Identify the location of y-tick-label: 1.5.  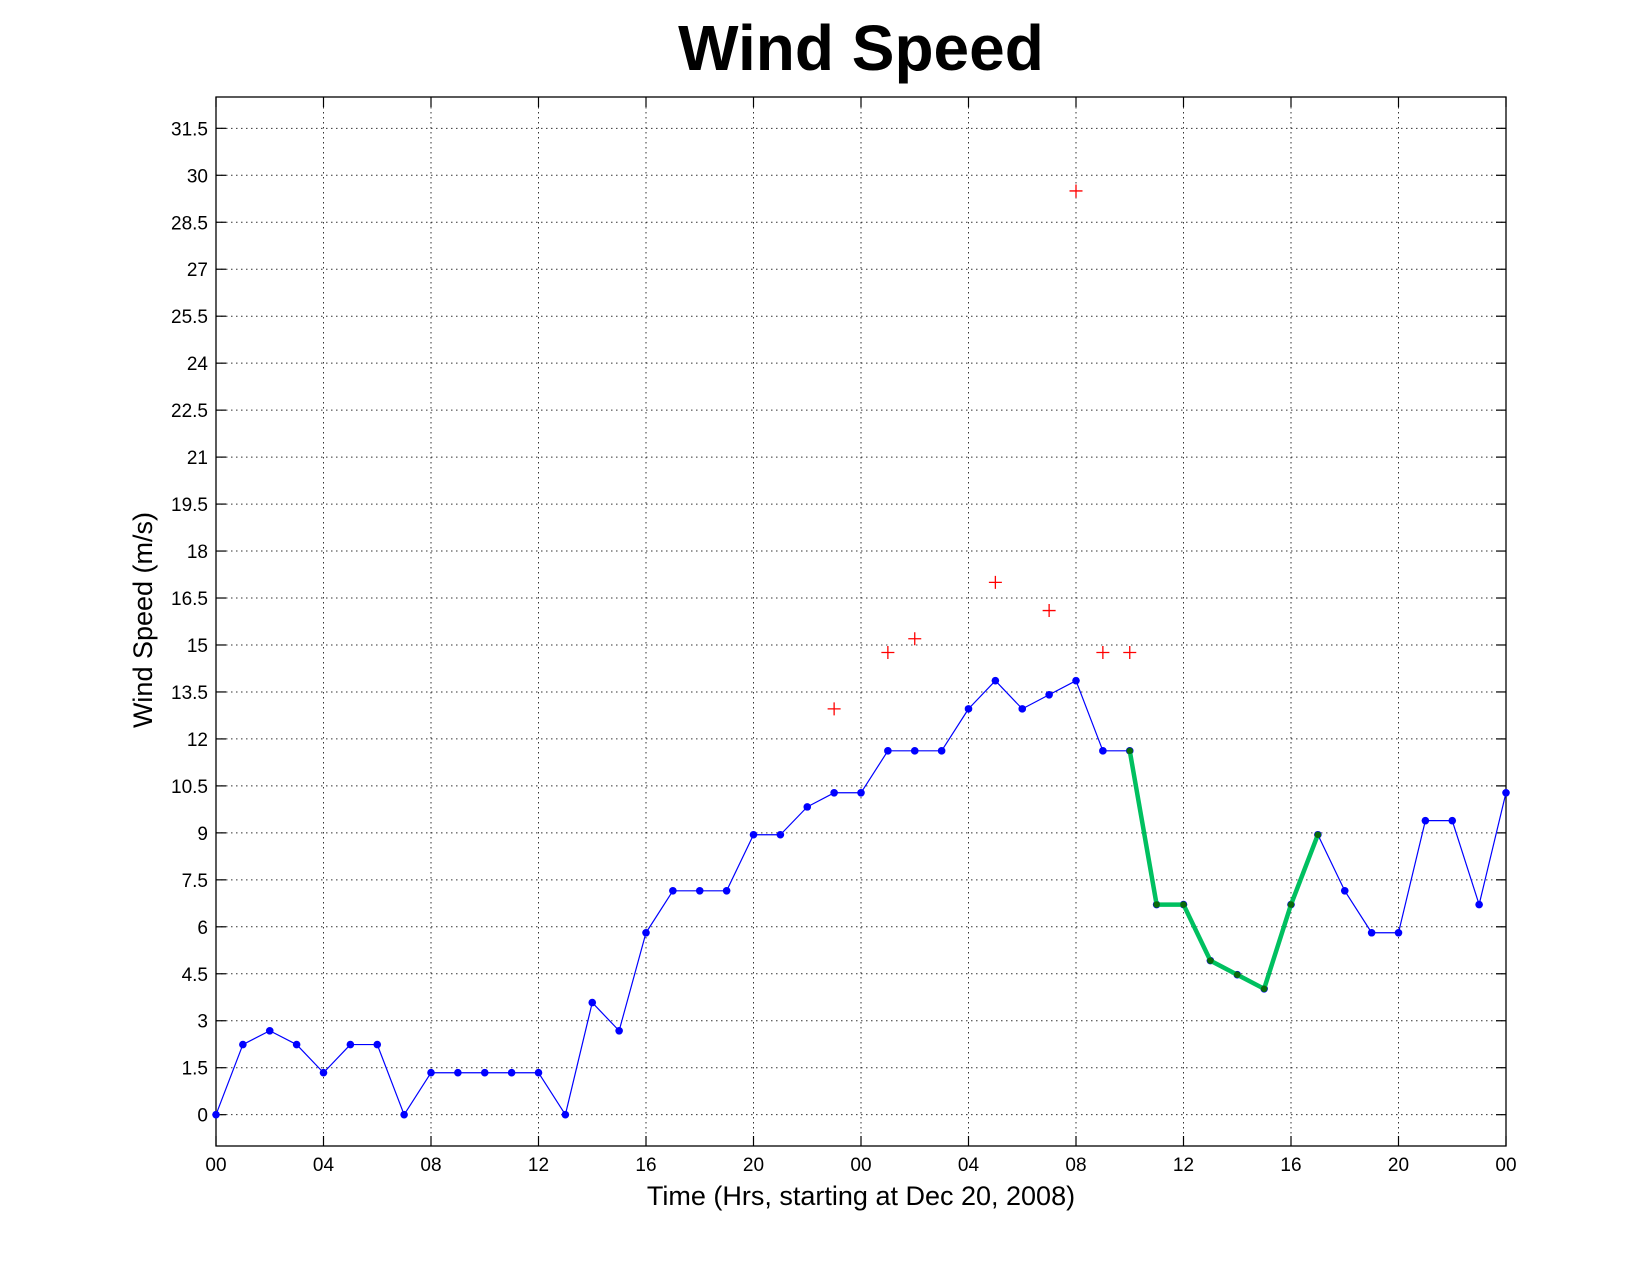
(195, 1069).